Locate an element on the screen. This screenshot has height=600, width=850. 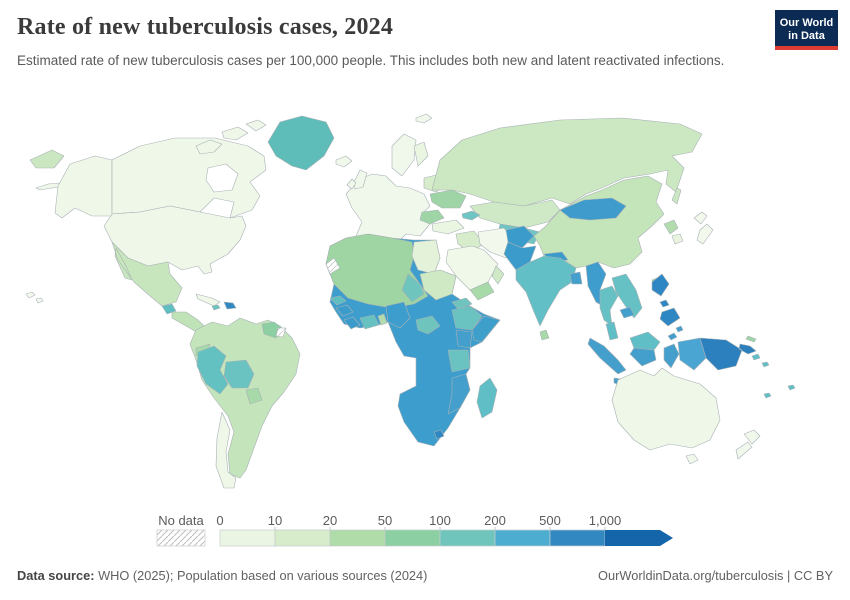
region-borneo-malaysia is located at coordinates (645, 341).